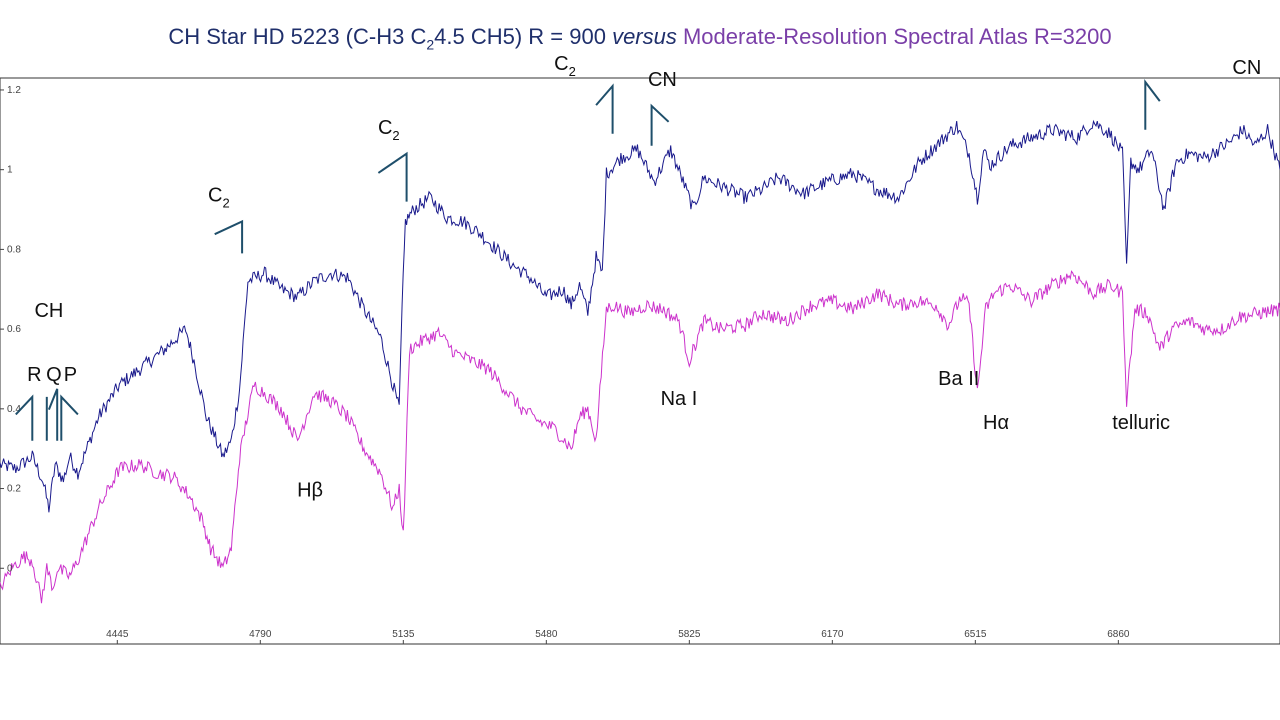 This screenshot has width=1280, height=720. I want to click on y-tick-label: 0.4, so click(14, 409).